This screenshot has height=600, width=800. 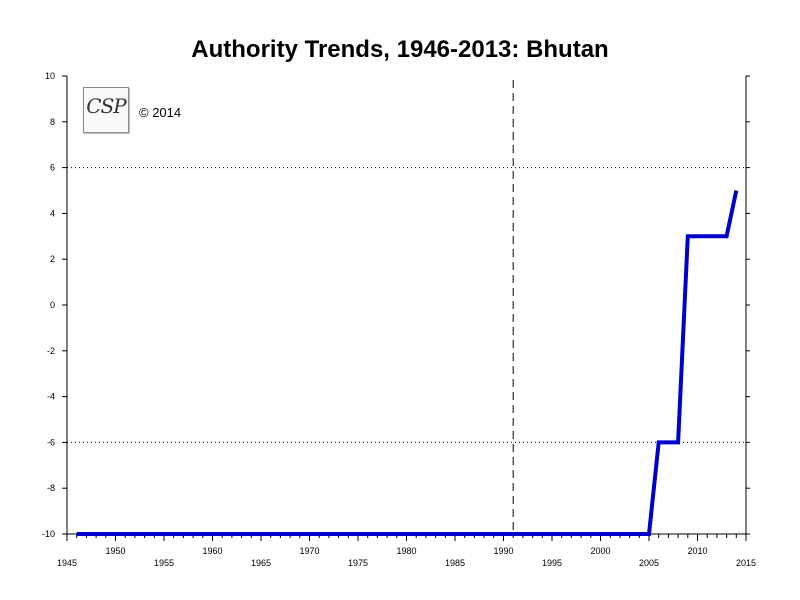 What do you see at coordinates (212, 551) in the screenshot?
I see `x-tick-label-upper: 1960` at bounding box center [212, 551].